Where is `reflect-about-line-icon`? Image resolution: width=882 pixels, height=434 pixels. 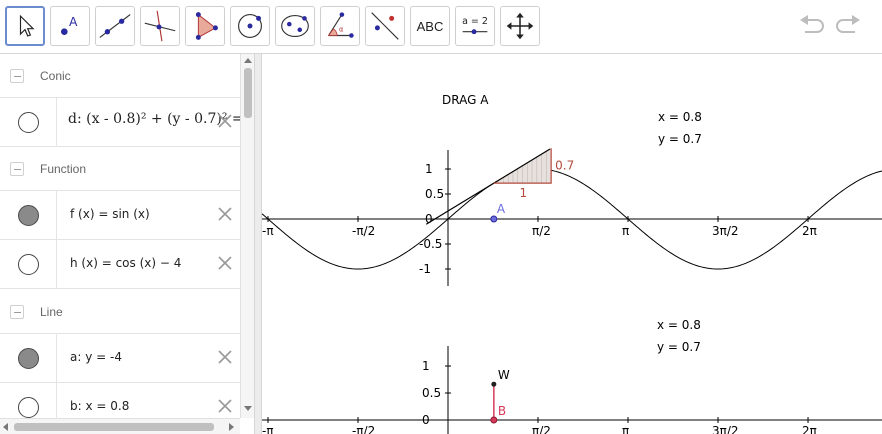 reflect-about-line-icon is located at coordinates (385, 26).